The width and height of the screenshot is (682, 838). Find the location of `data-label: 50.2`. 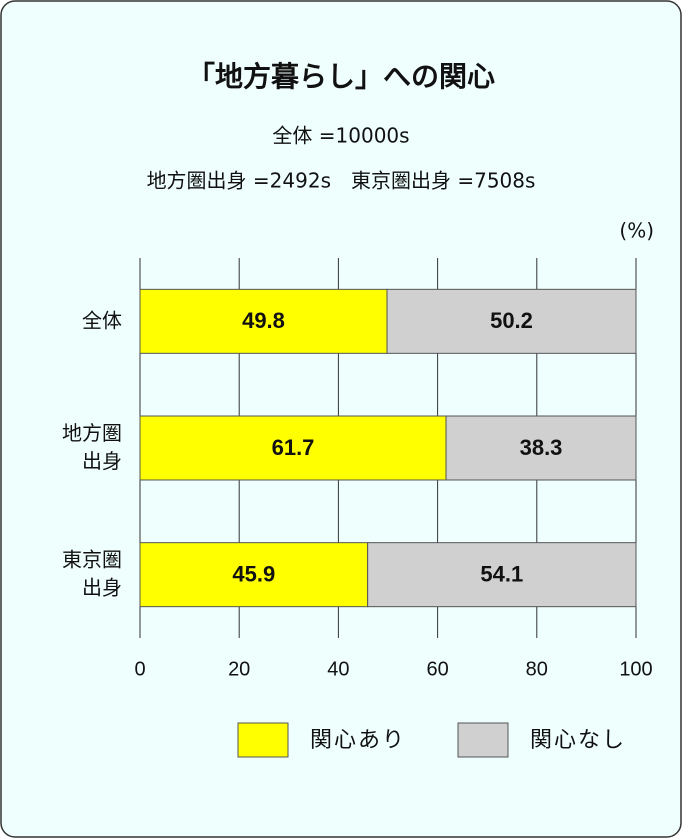

data-label: 50.2 is located at coordinates (511, 320).